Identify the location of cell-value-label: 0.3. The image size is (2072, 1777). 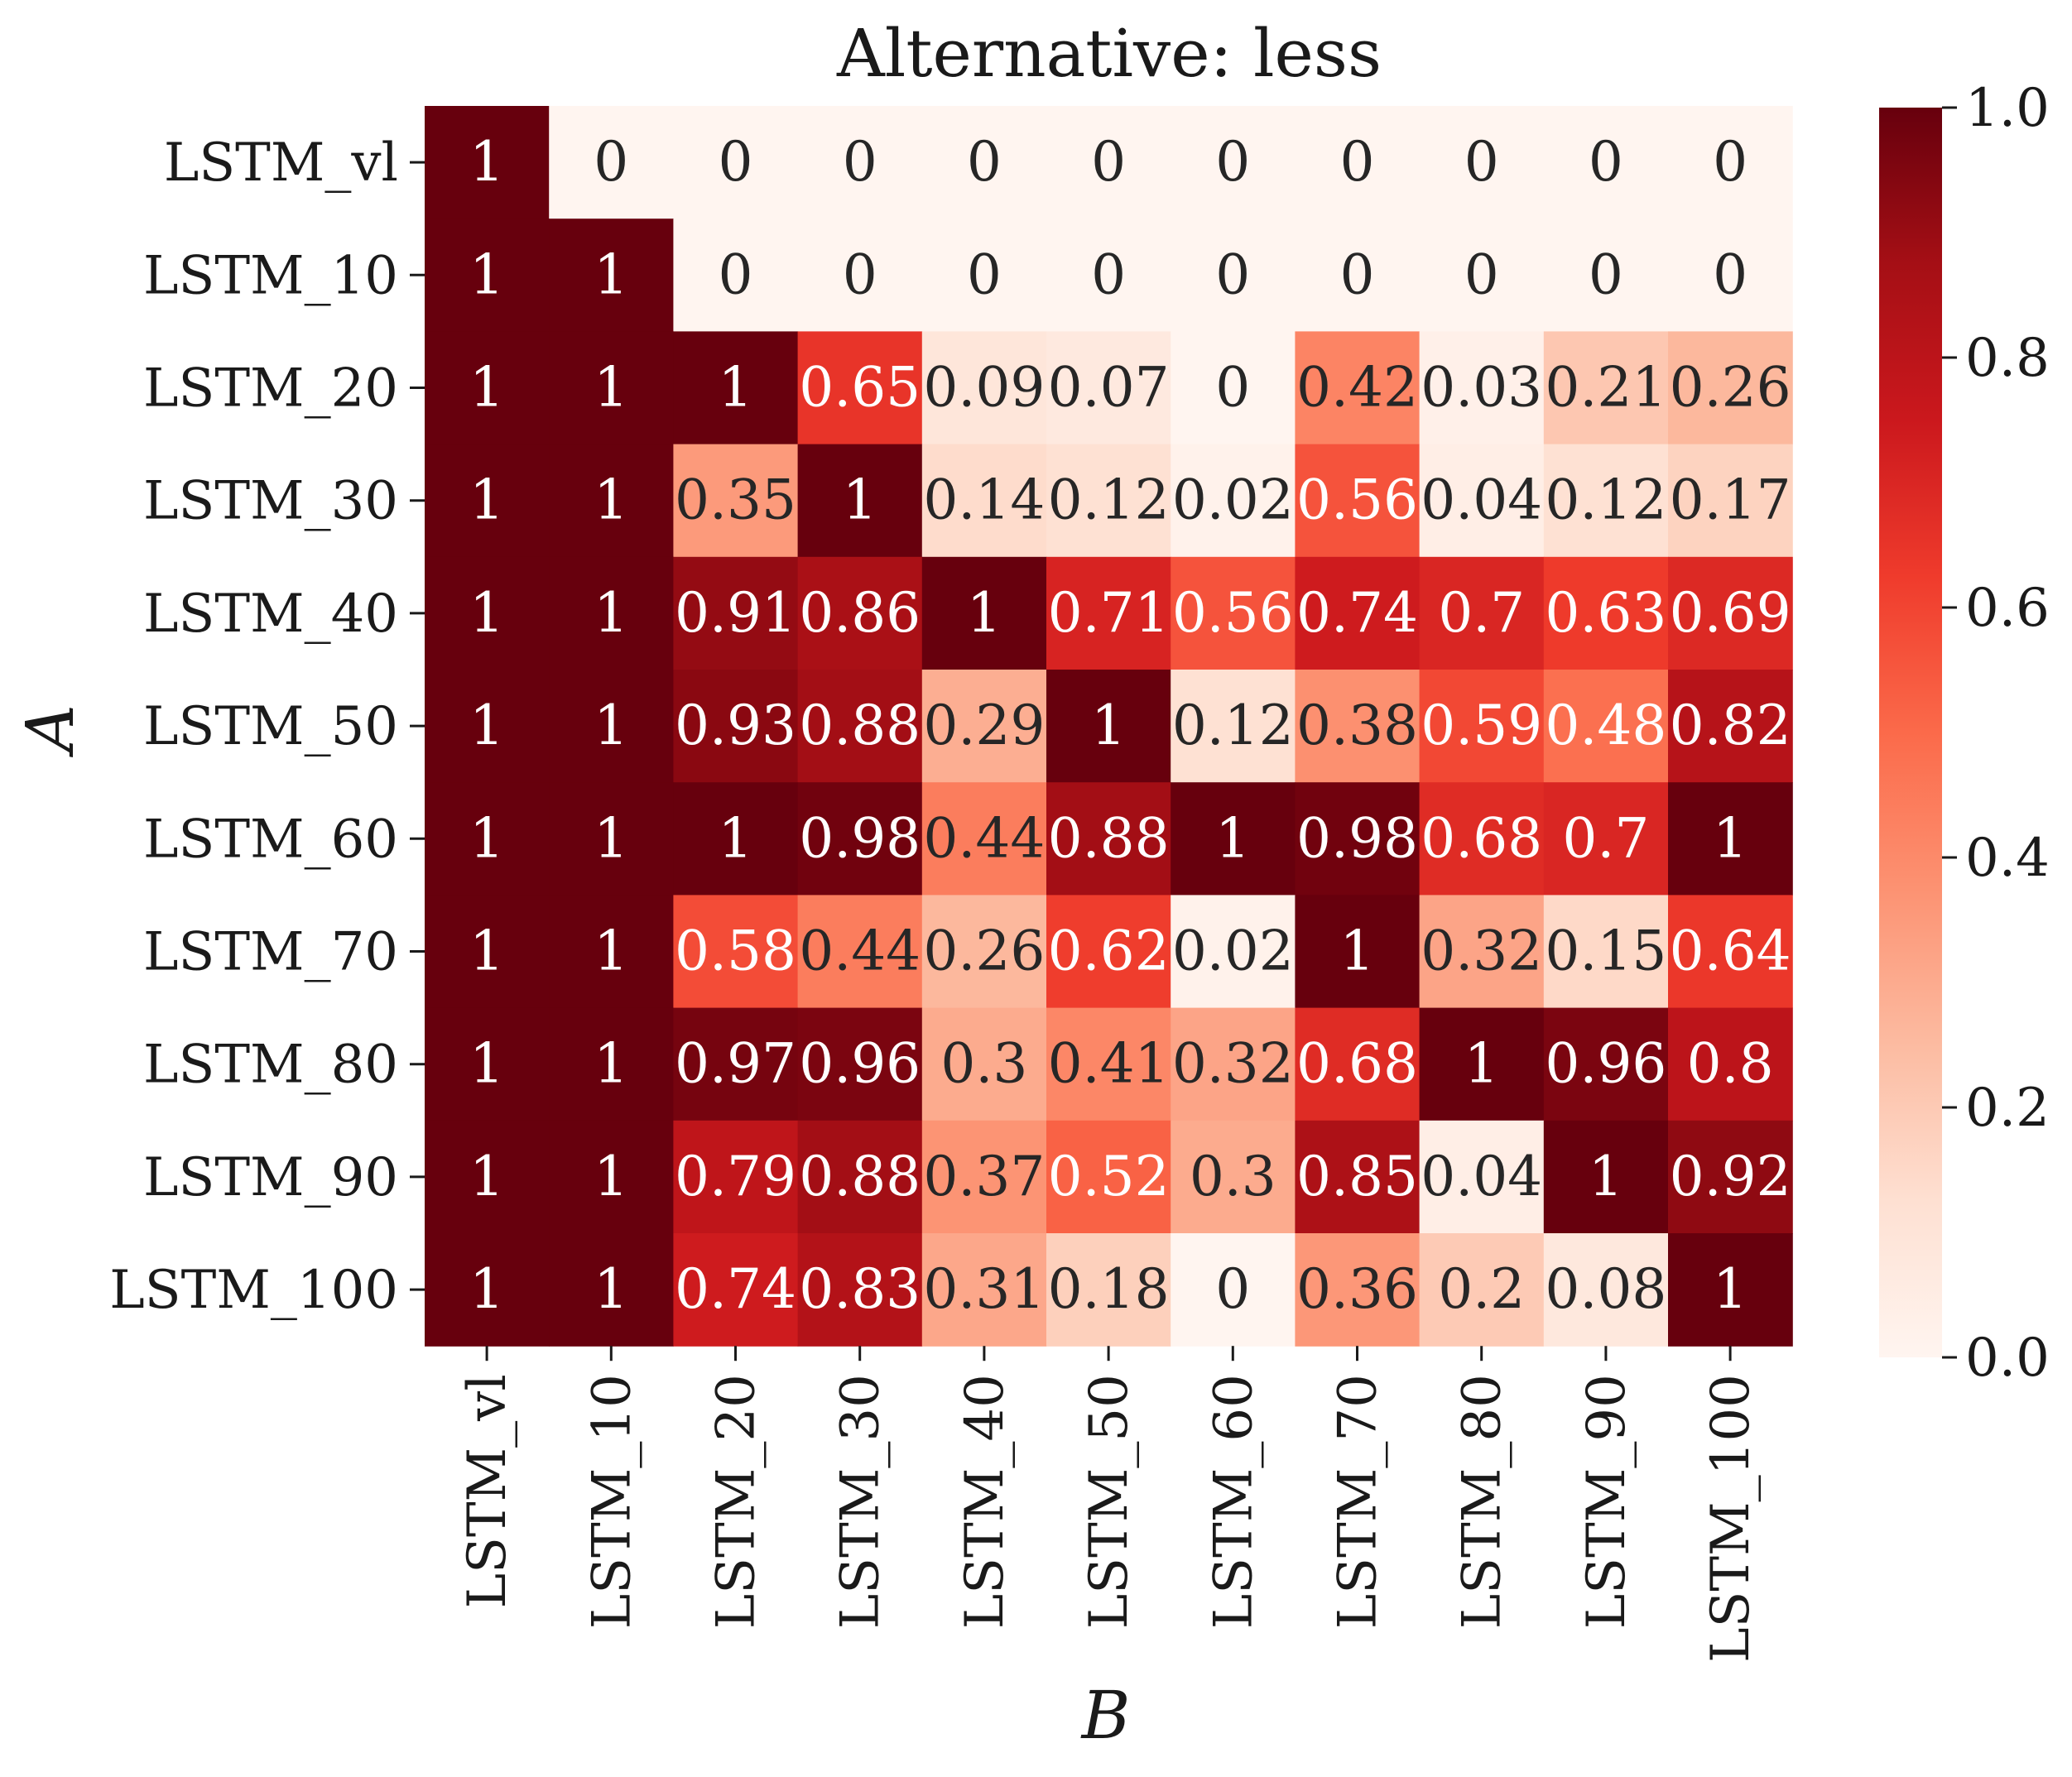
(983, 1064).